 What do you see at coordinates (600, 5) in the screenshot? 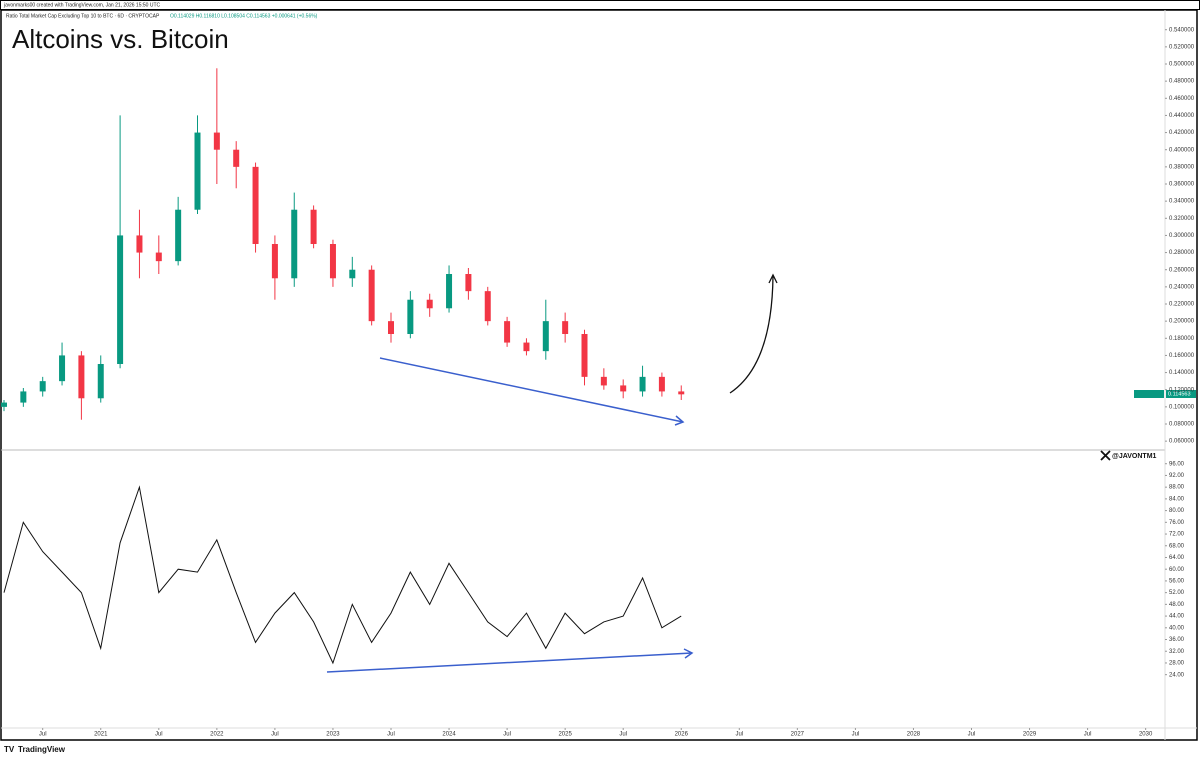
I see `header-bar` at bounding box center [600, 5].